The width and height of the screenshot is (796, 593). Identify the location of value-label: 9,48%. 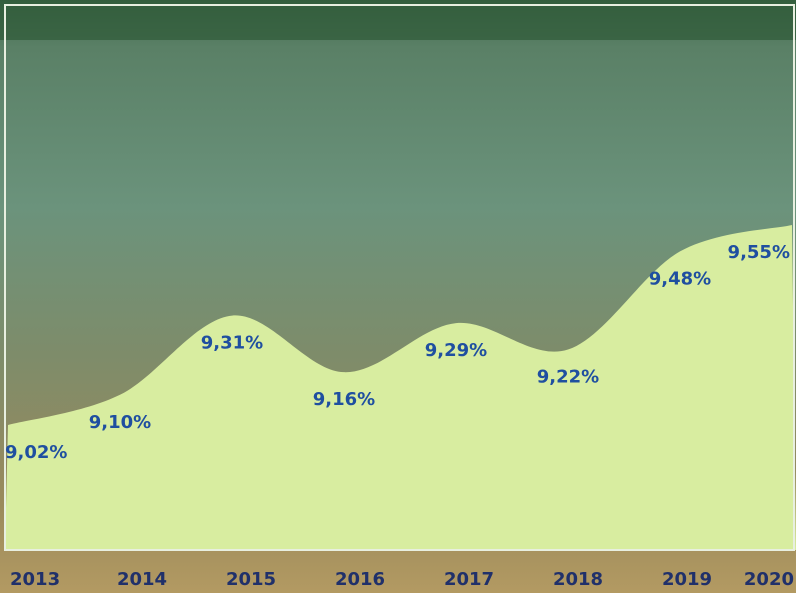
(680, 278).